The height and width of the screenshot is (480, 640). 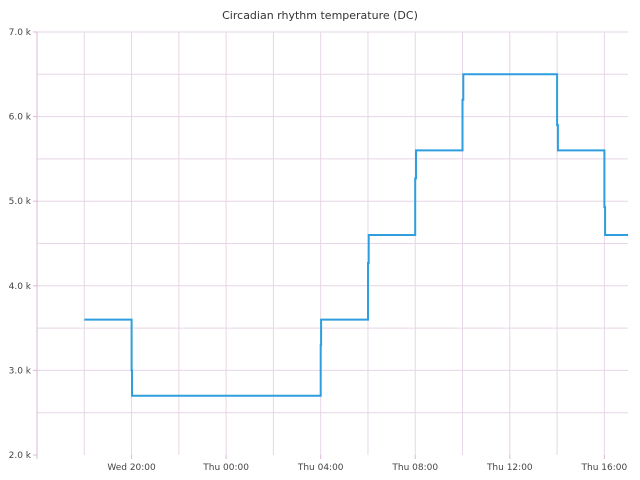 What do you see at coordinates (604, 468) in the screenshot?
I see `x-tick-label: Thu 16:00` at bounding box center [604, 468].